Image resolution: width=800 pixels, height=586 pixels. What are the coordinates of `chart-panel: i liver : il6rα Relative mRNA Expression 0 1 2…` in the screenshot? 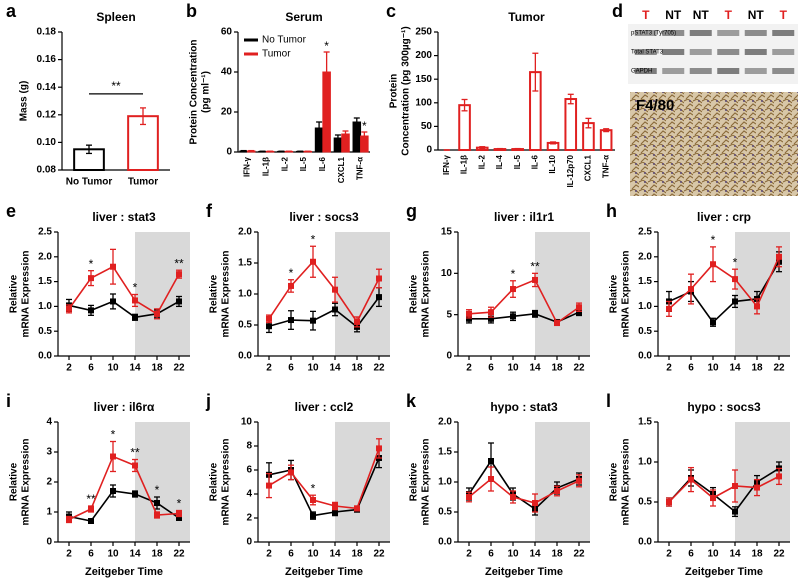 It's located at (98, 484).